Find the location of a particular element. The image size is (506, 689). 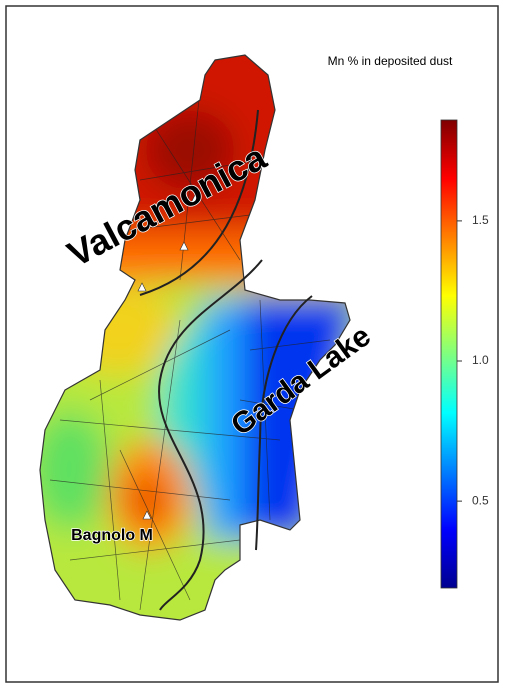

place-label: Bagnolo M is located at coordinates (112, 535).